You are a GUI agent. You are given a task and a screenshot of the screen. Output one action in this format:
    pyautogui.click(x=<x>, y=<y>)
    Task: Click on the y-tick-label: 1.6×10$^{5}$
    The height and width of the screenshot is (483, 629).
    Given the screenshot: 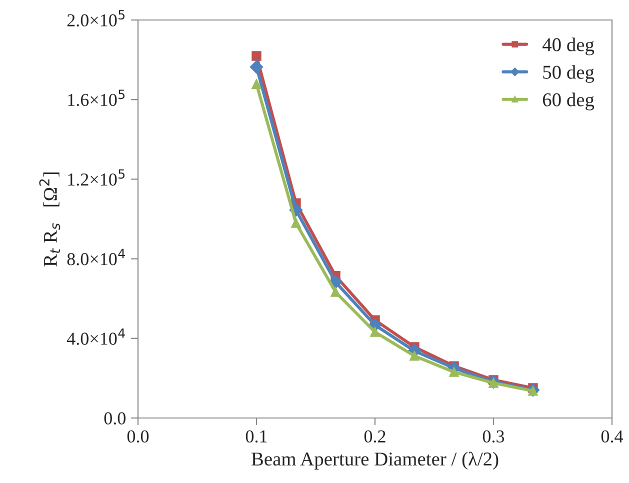 What is the action you would take?
    pyautogui.click(x=96, y=98)
    